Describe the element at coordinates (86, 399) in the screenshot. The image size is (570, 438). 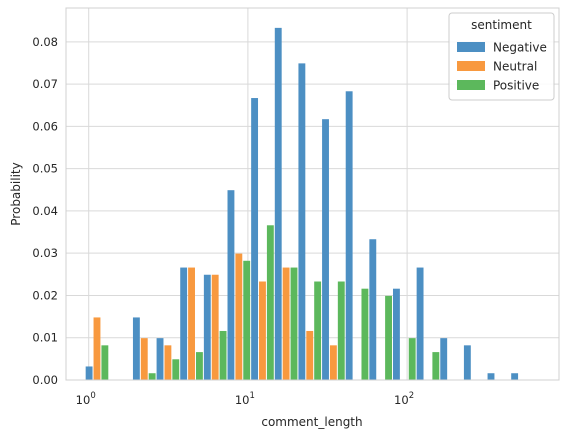
I see `x-tick-label: 10⁰` at that location.